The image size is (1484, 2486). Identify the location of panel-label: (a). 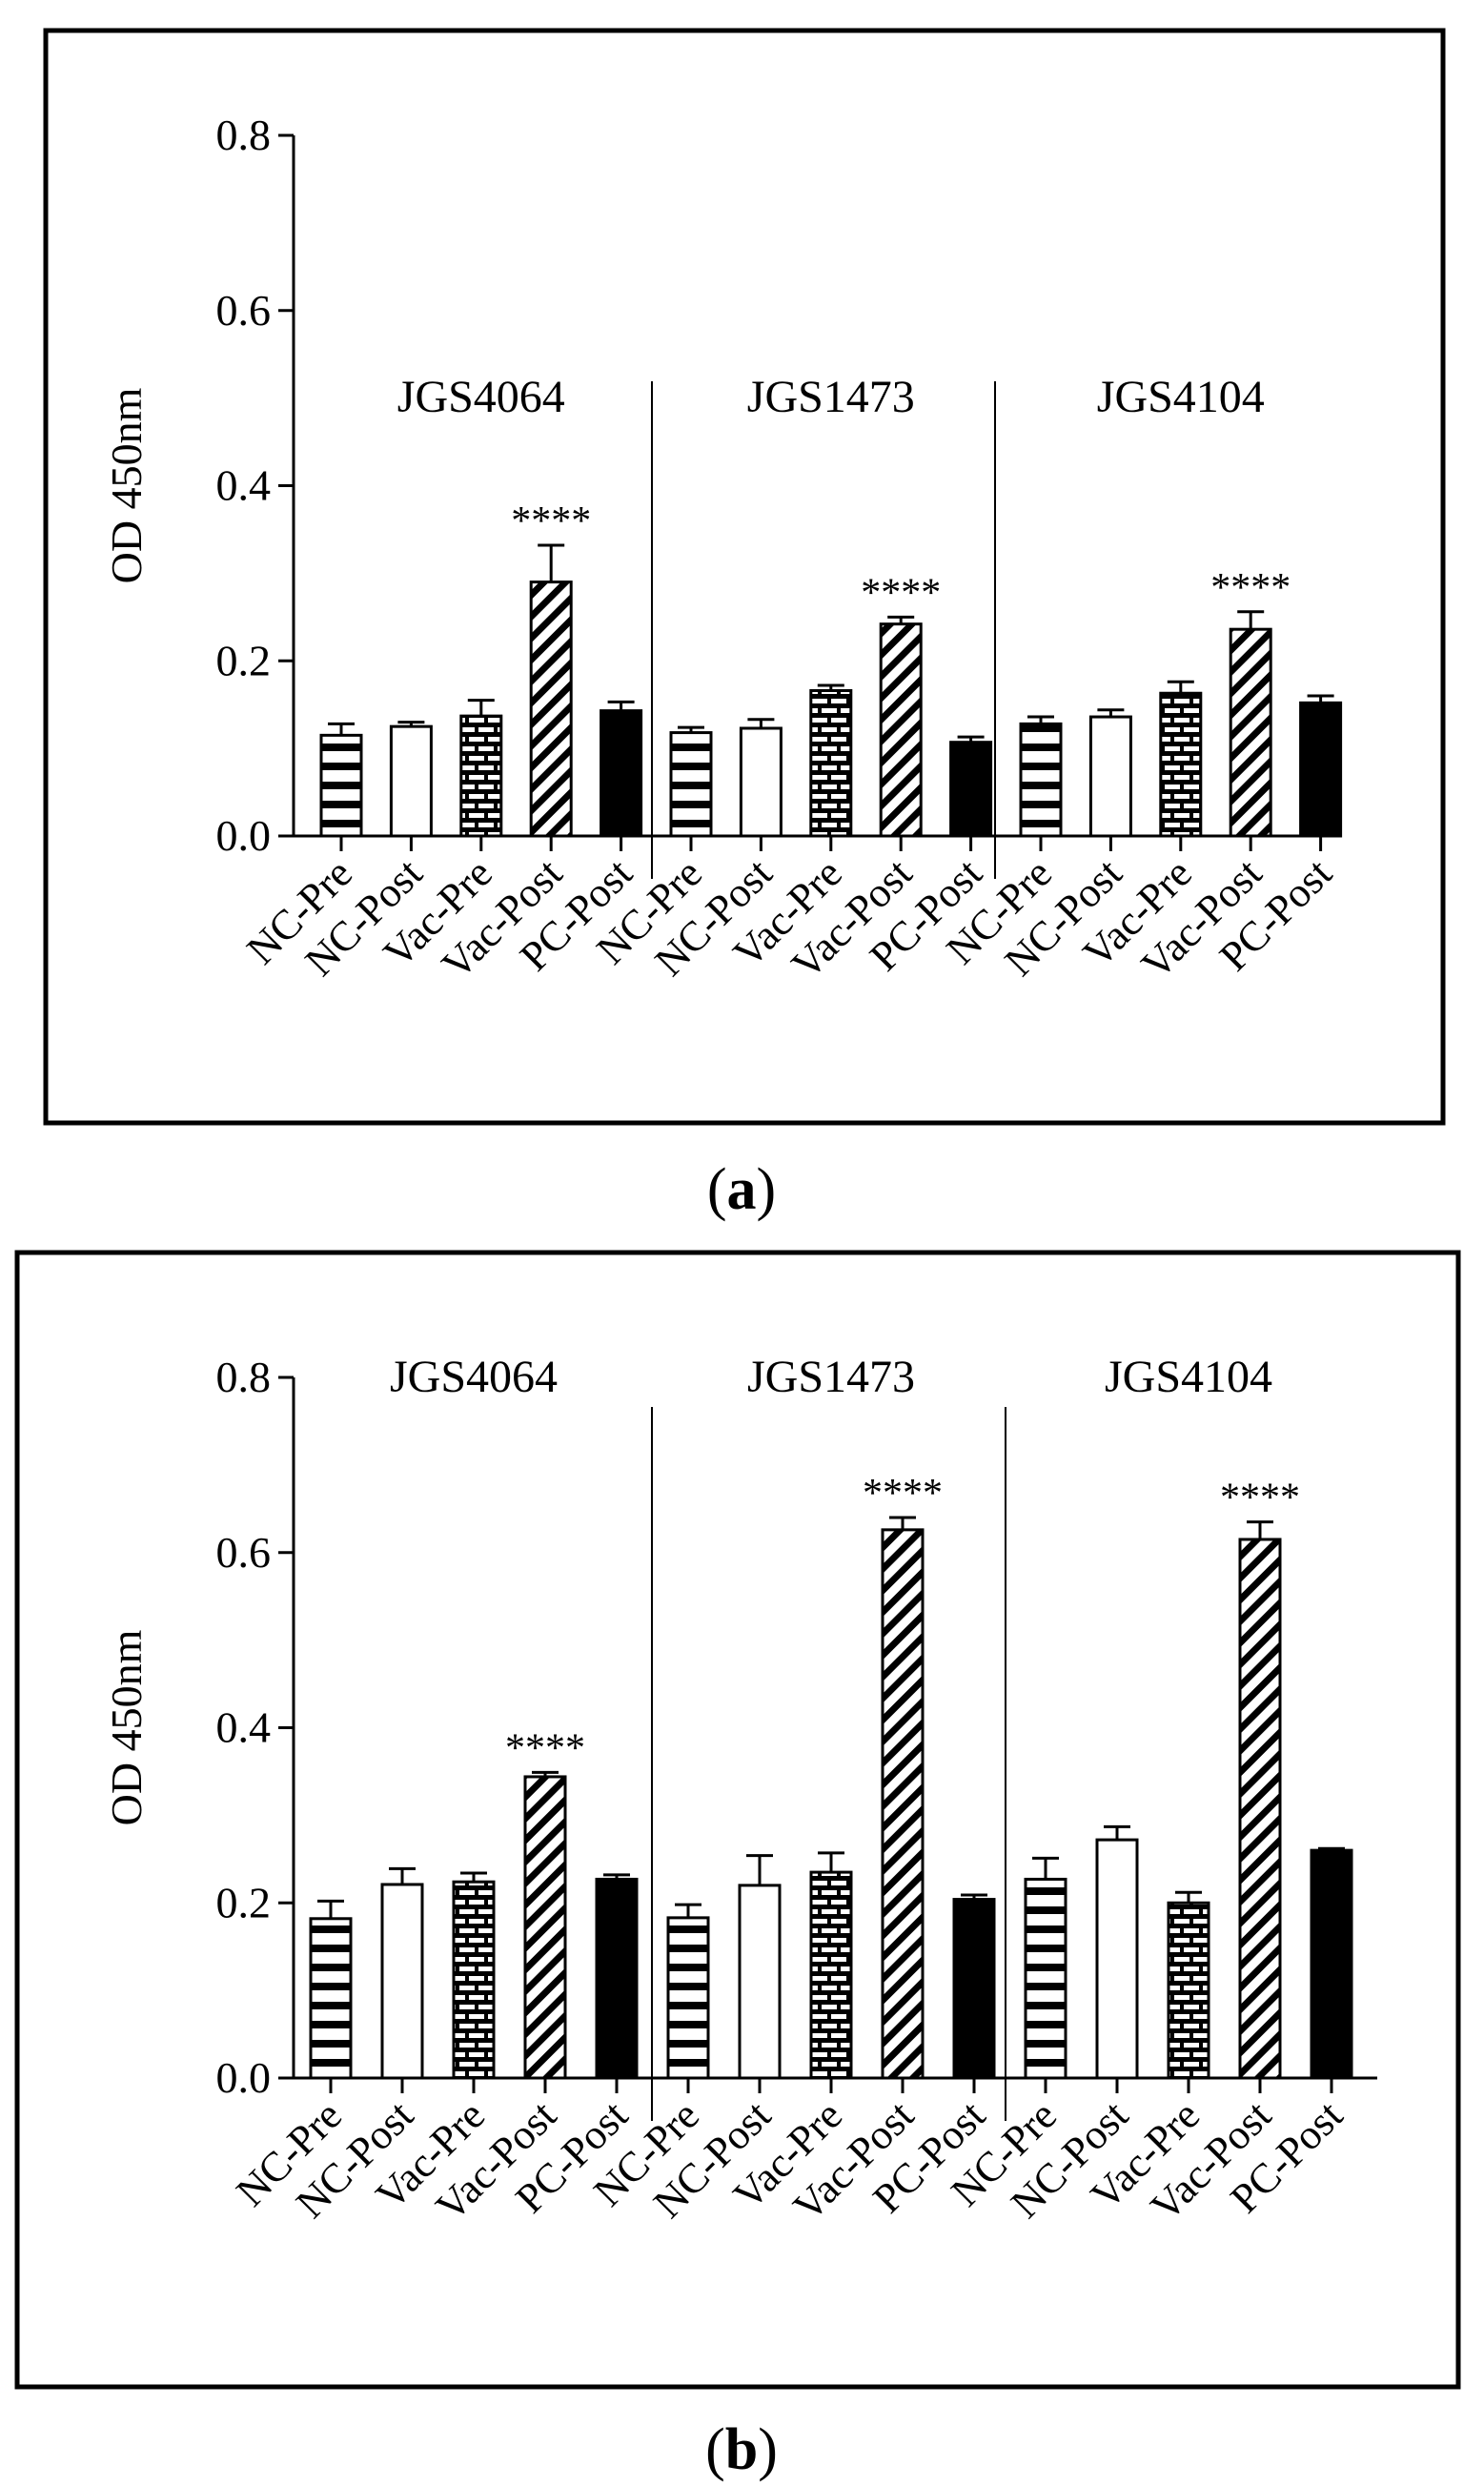
(742, 1189).